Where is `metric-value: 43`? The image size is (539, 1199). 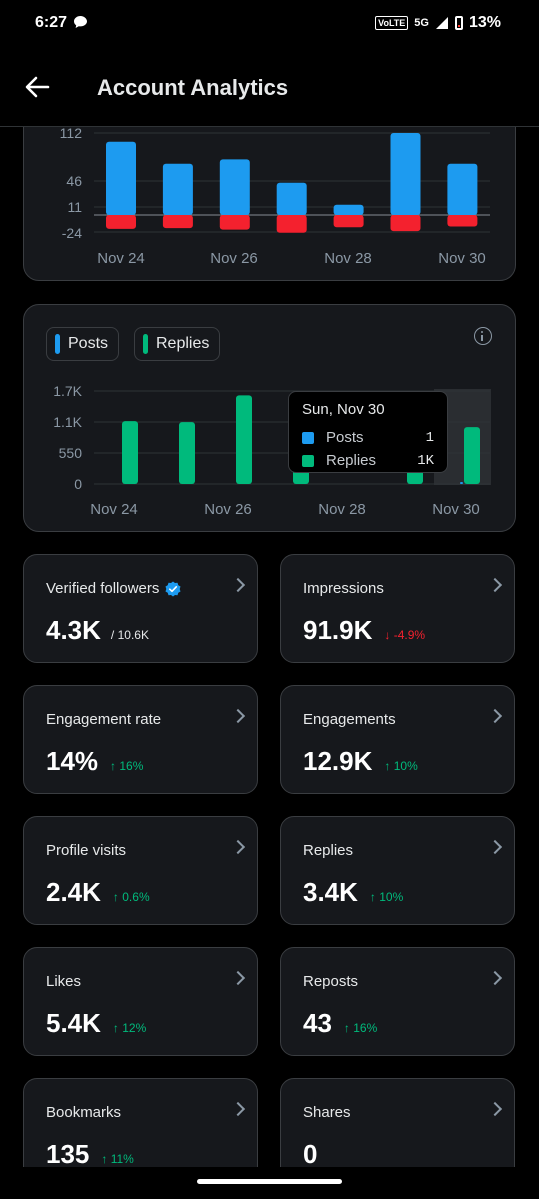
metric-value: 43 is located at coordinates (317, 1023).